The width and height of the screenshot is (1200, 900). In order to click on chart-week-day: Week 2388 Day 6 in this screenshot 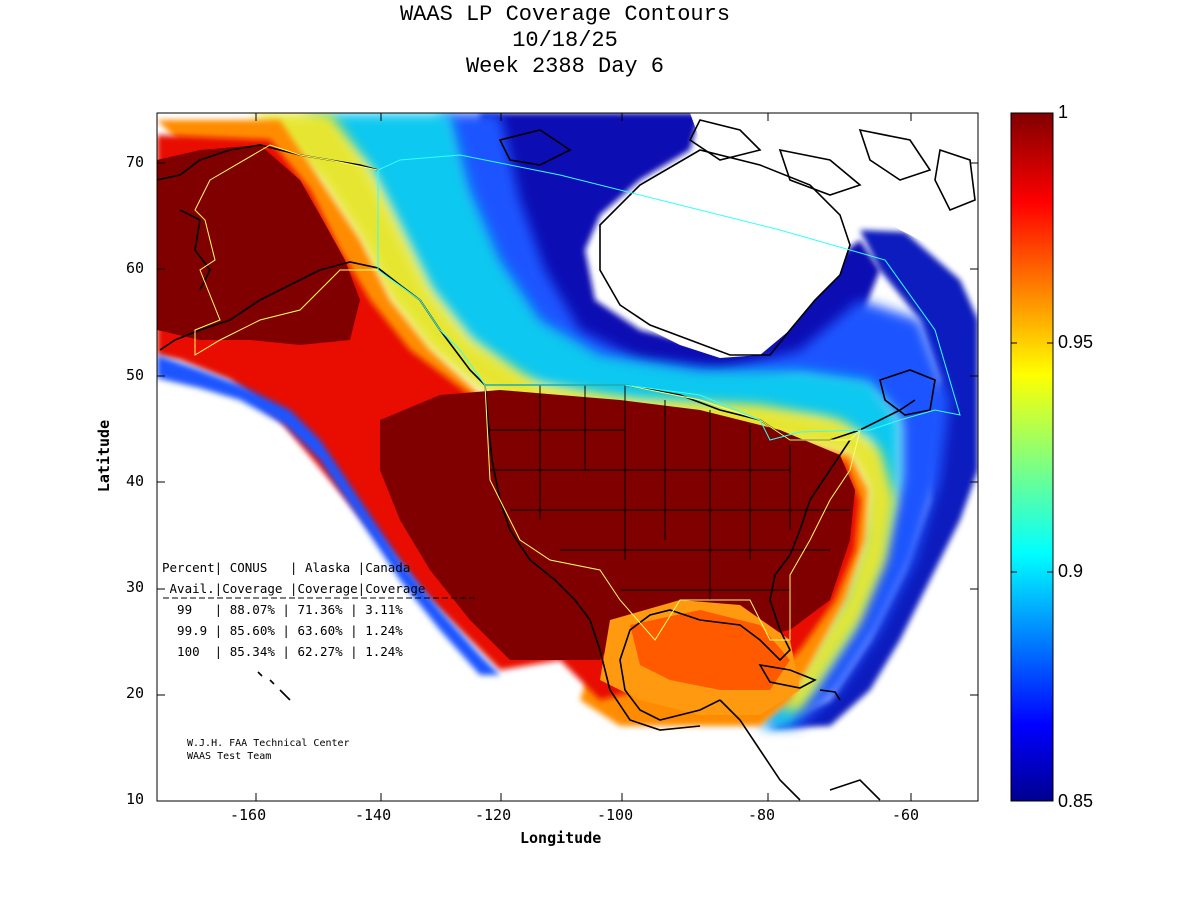, I will do `click(565, 66)`.